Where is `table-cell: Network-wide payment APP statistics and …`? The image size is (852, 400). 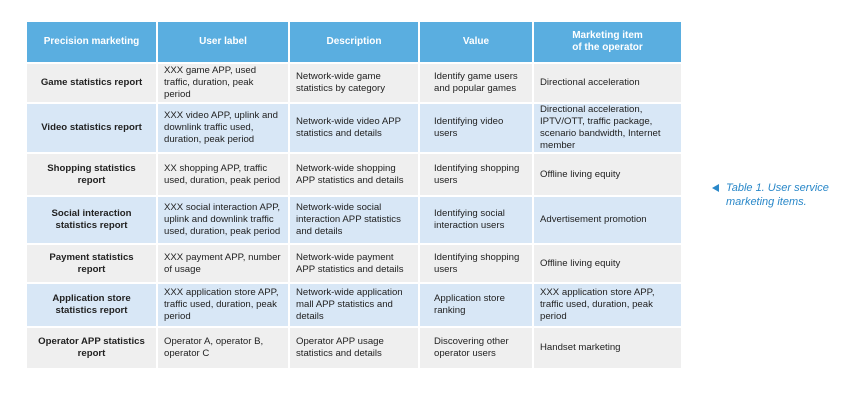
table-cell: Network-wide payment APP statistics and … is located at coordinates (353, 263).